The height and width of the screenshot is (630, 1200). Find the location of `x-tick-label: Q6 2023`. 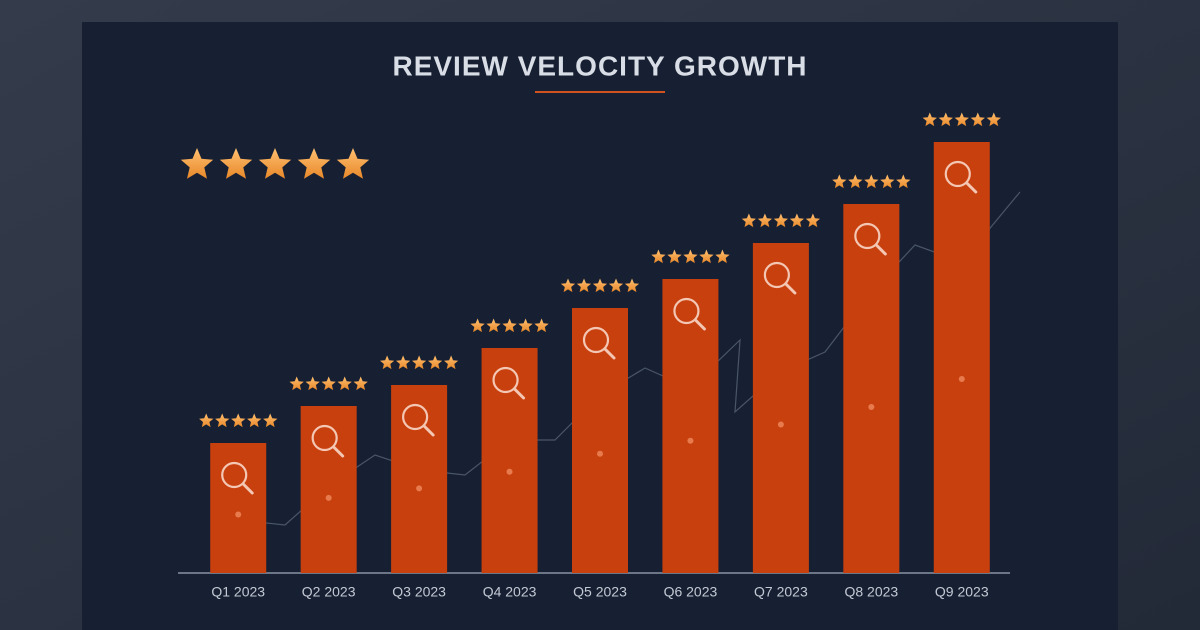

x-tick-label: Q6 2023 is located at coordinates (691, 592).